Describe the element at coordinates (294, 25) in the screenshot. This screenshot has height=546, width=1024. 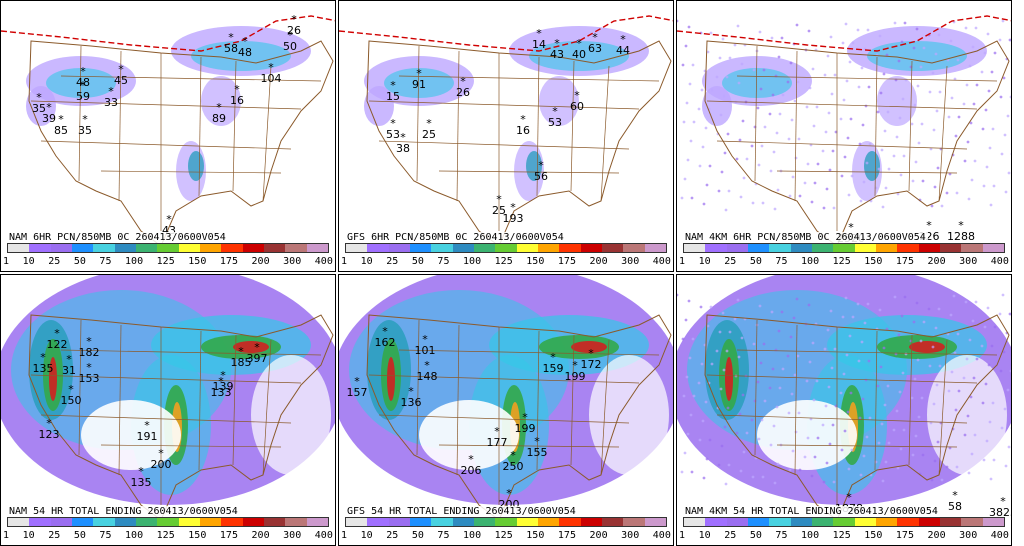
I see `precip-marker: *26` at that location.